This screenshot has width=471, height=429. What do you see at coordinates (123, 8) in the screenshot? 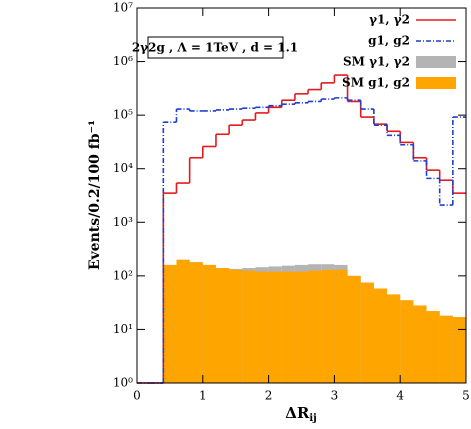
I see `y-tick-label: 10⁷` at bounding box center [123, 8].